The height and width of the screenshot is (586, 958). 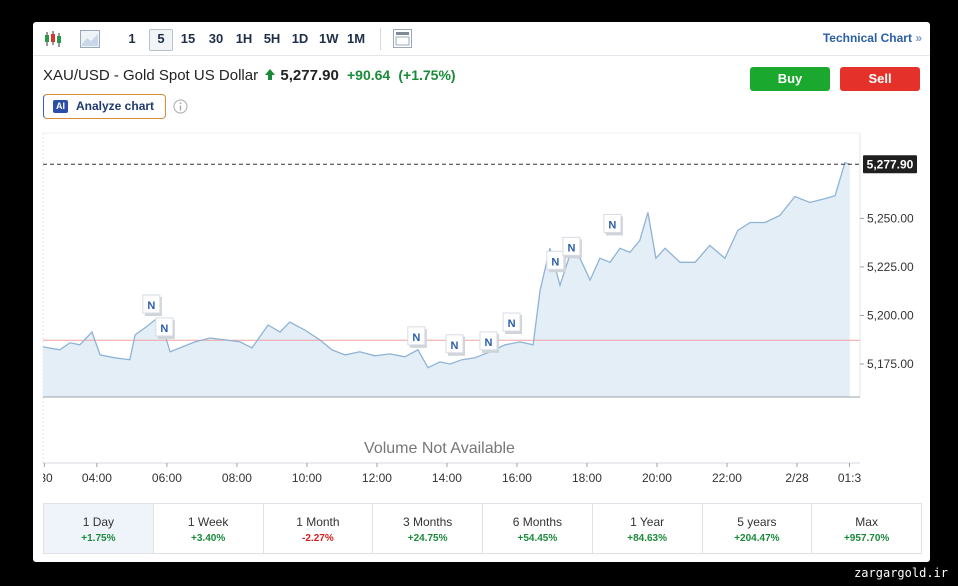 I want to click on period-cell: Max +957.70%, so click(x=866, y=528).